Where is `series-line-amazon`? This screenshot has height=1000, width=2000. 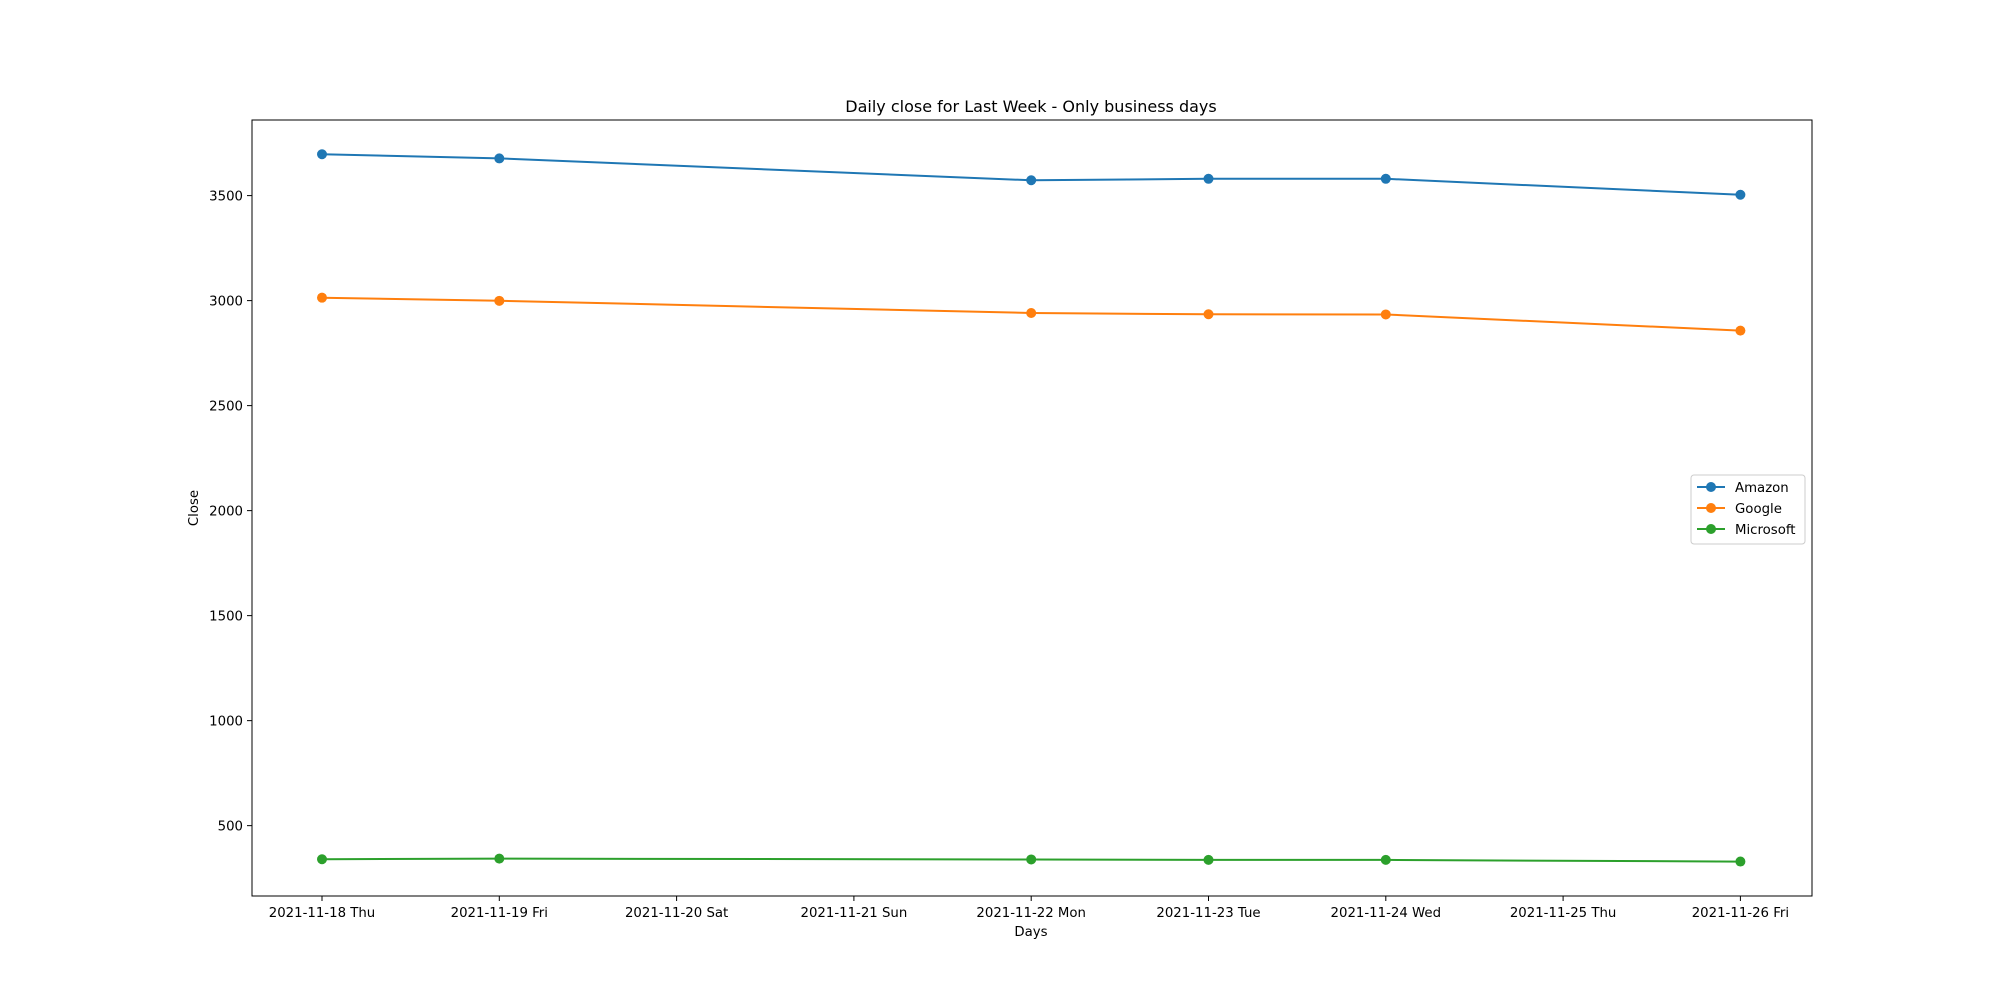
series-line-amazon is located at coordinates (1031, 174).